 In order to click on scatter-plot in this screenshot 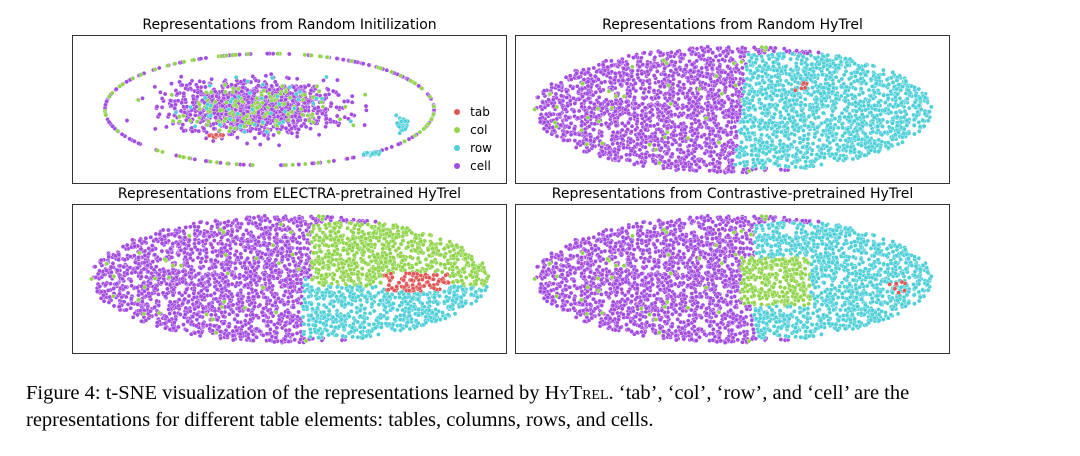, I will do `click(269, 109)`.